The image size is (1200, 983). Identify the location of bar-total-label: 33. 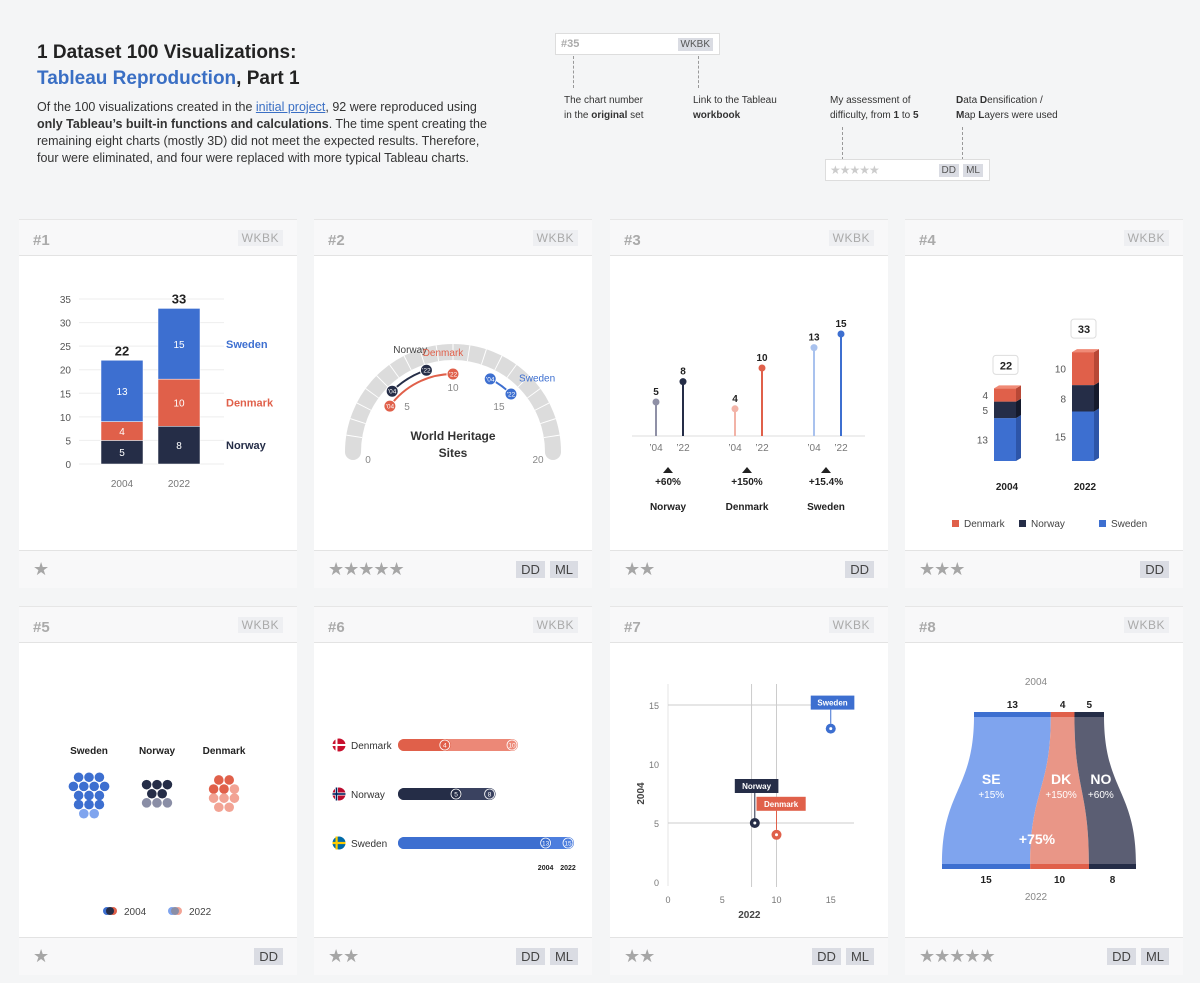
(179, 298).